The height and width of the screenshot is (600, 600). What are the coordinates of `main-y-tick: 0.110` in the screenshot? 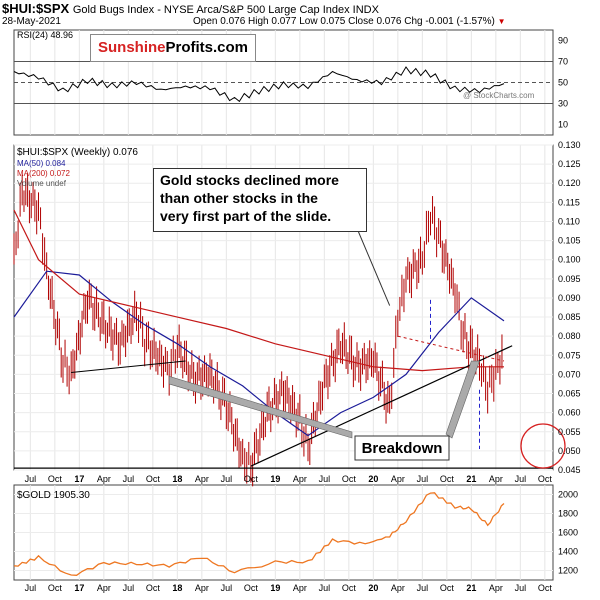 It's located at (569, 221).